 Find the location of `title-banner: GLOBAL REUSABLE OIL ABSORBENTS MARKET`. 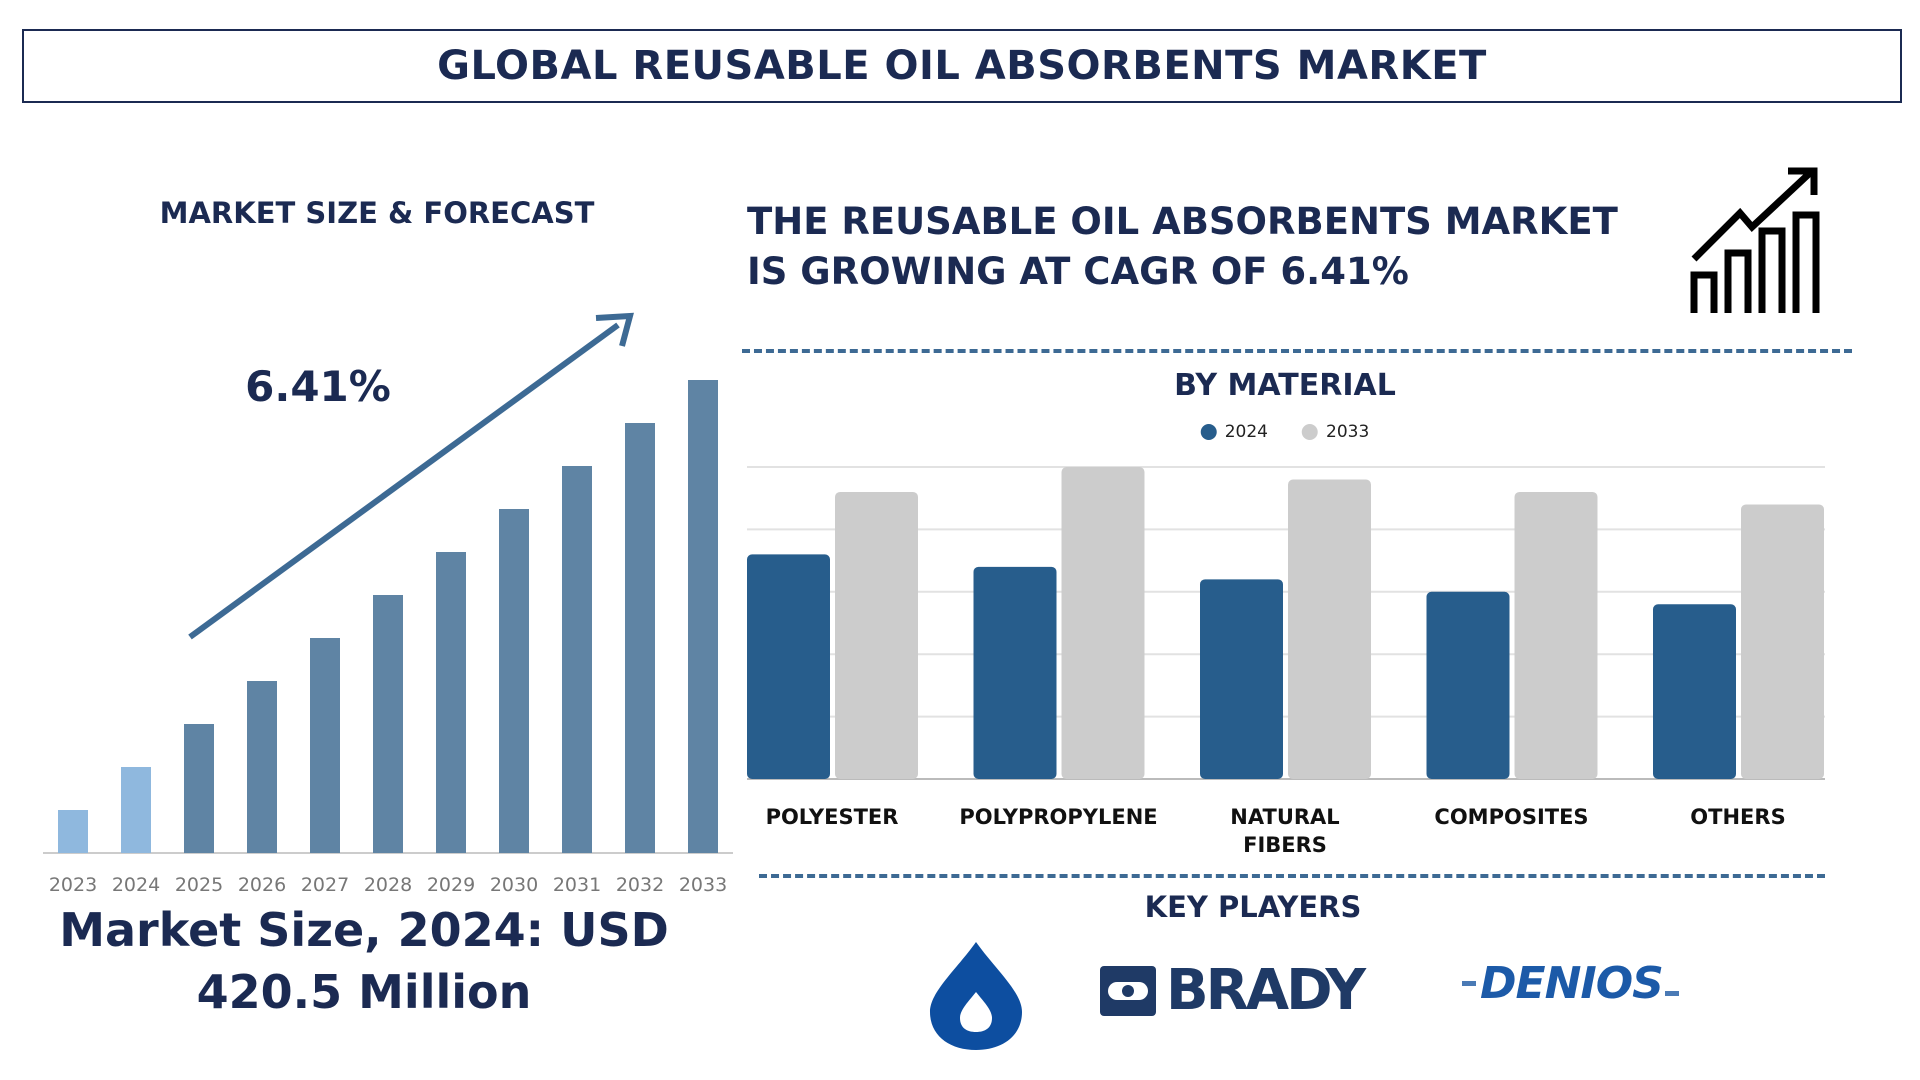

title-banner: GLOBAL REUSABLE OIL ABSORBENTS MARKET is located at coordinates (962, 66).